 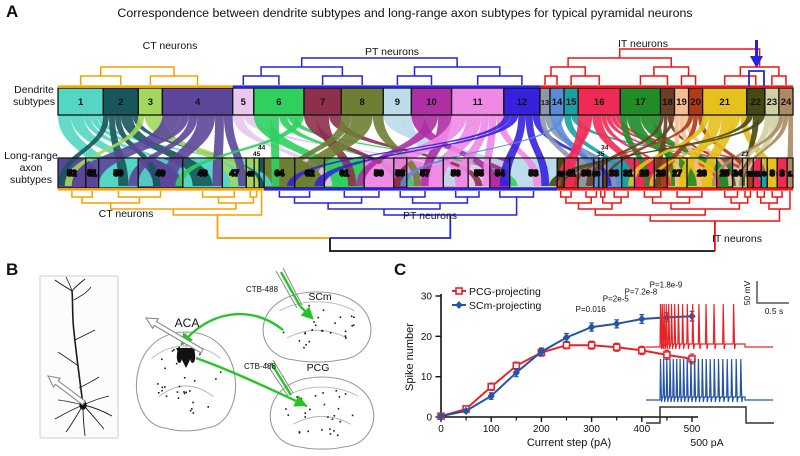 I want to click on scm-pipette-dye, so click(x=290, y=289).